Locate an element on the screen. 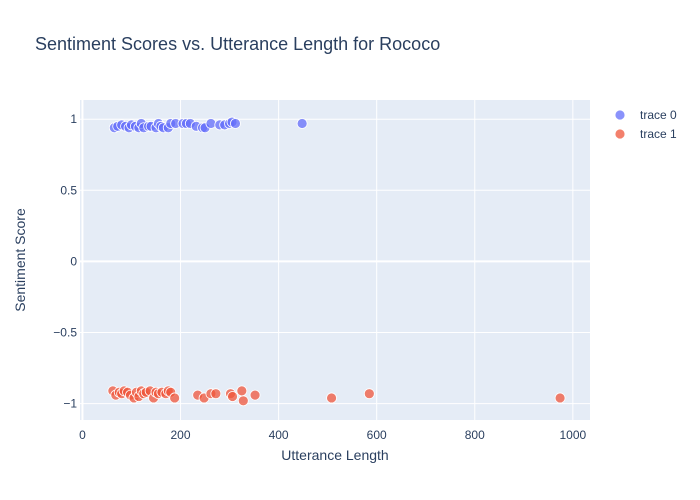 The image size is (700, 500). legend-item-trace-0: trace 0 is located at coordinates (645, 115).